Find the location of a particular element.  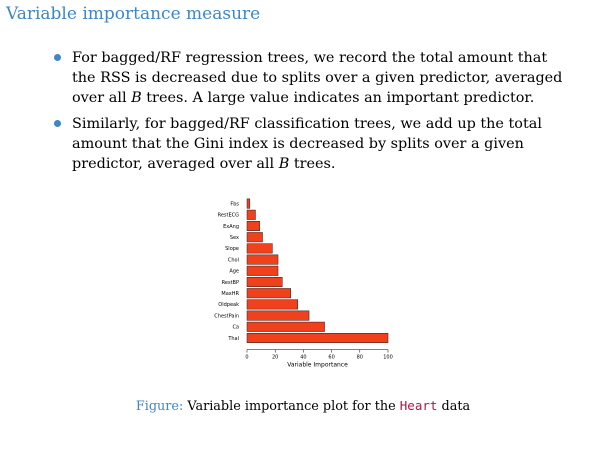

bar-exang is located at coordinates (253, 226).